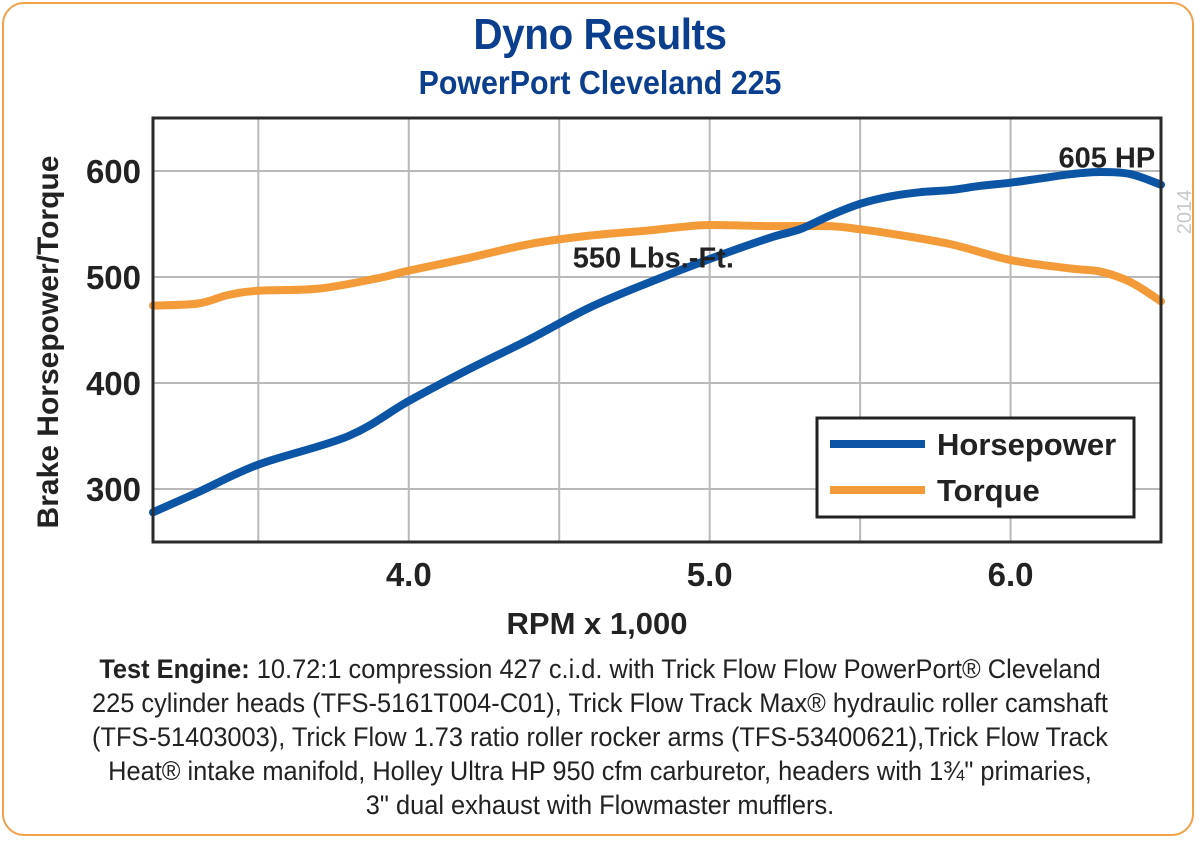  What do you see at coordinates (988, 490) in the screenshot?
I see `legend-label-torque: Torque` at bounding box center [988, 490].